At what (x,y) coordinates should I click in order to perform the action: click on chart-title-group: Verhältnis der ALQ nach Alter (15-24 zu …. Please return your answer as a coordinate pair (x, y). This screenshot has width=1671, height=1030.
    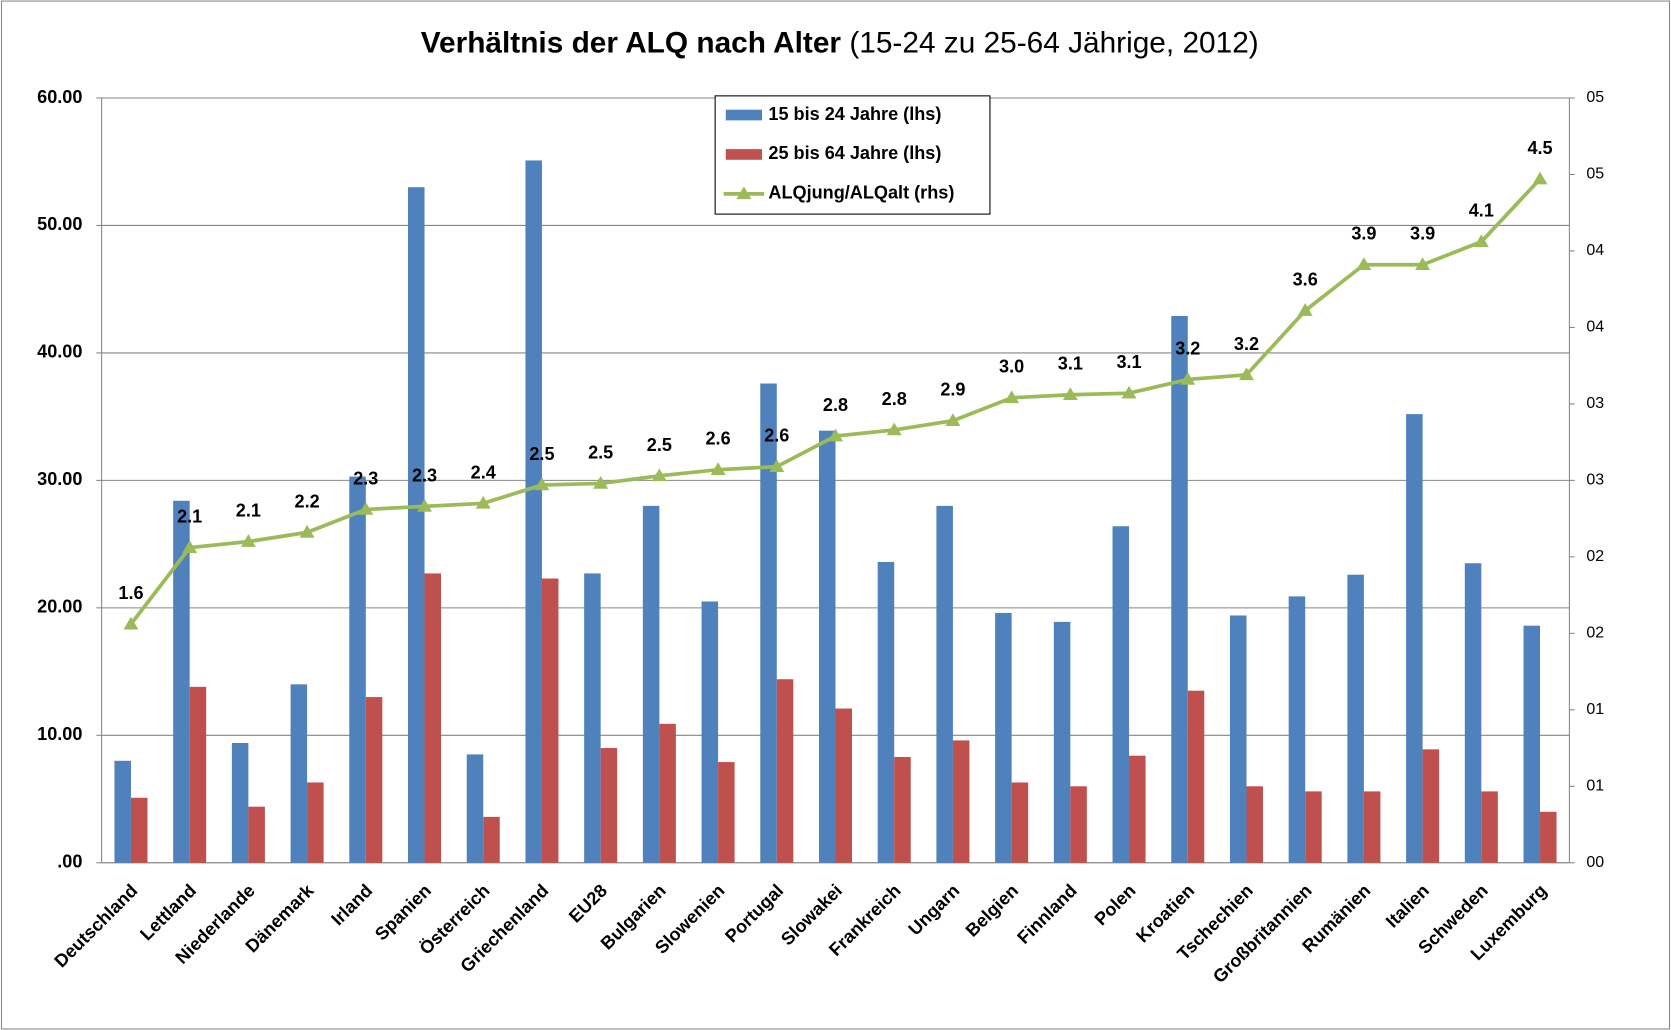
    Looking at the image, I should click on (840, 43).